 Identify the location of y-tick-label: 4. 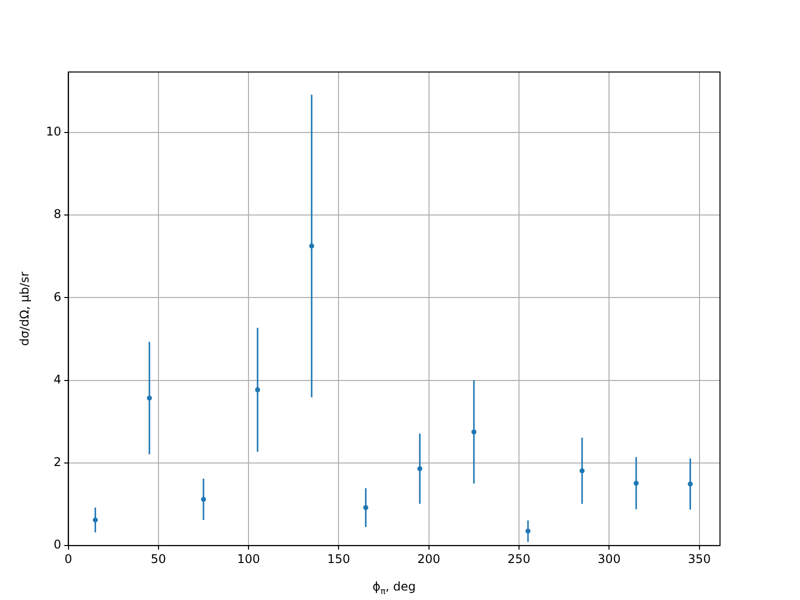
(58, 379).